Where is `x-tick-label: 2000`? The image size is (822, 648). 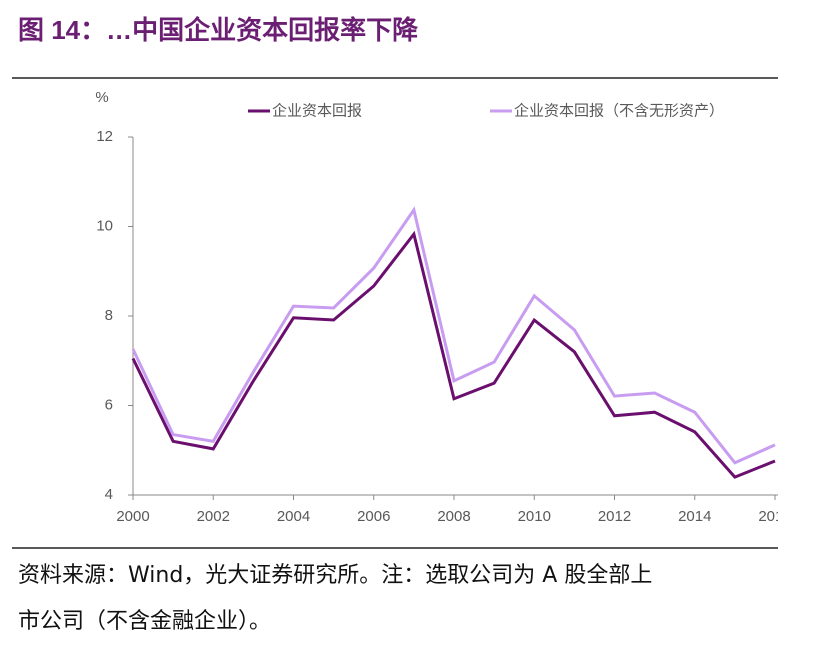
x-tick-label: 2000 is located at coordinates (132, 516).